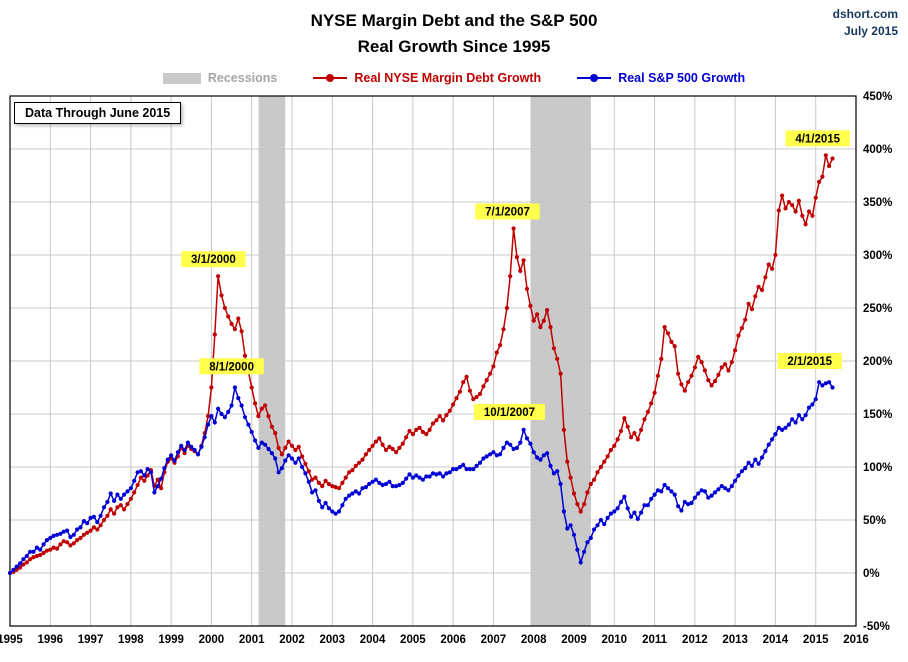 The width and height of the screenshot is (908, 662). Describe the element at coordinates (877, 468) in the screenshot. I see `y-axis-tick-label: 100%` at that location.